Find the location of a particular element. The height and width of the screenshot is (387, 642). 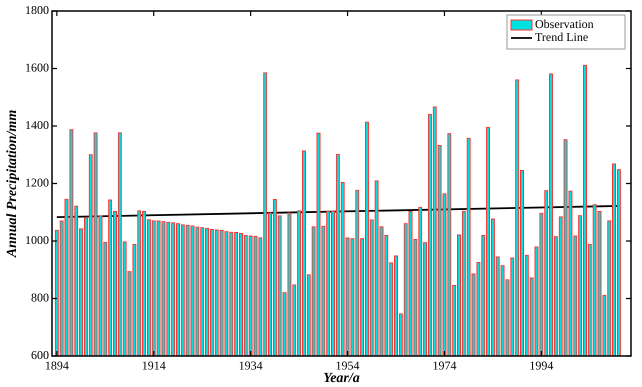

y-tick-label: 800 is located at coordinates (40, 297).